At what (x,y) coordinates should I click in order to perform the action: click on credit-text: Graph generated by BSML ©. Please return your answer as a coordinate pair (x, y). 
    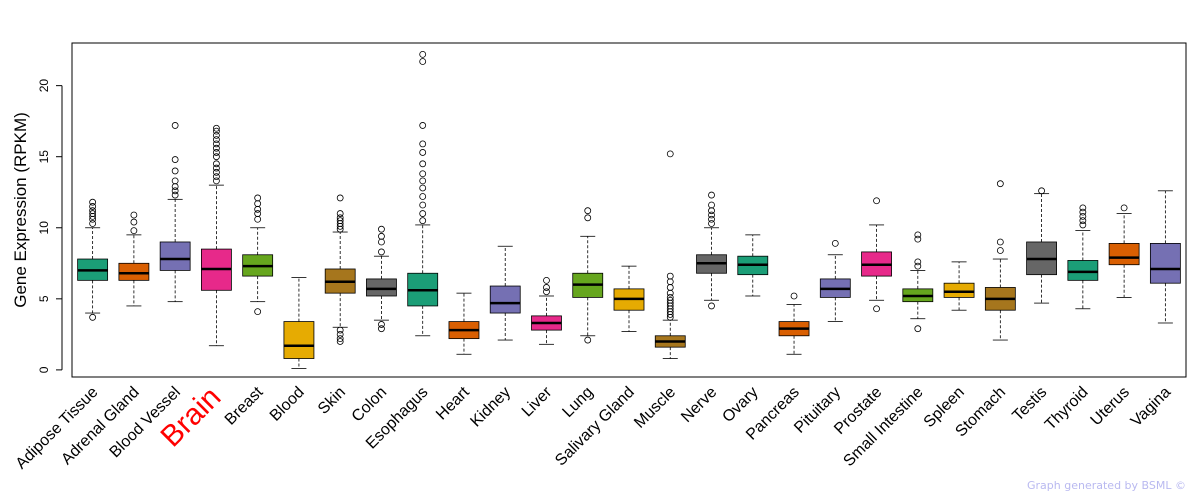
    Looking at the image, I should click on (1106, 485).